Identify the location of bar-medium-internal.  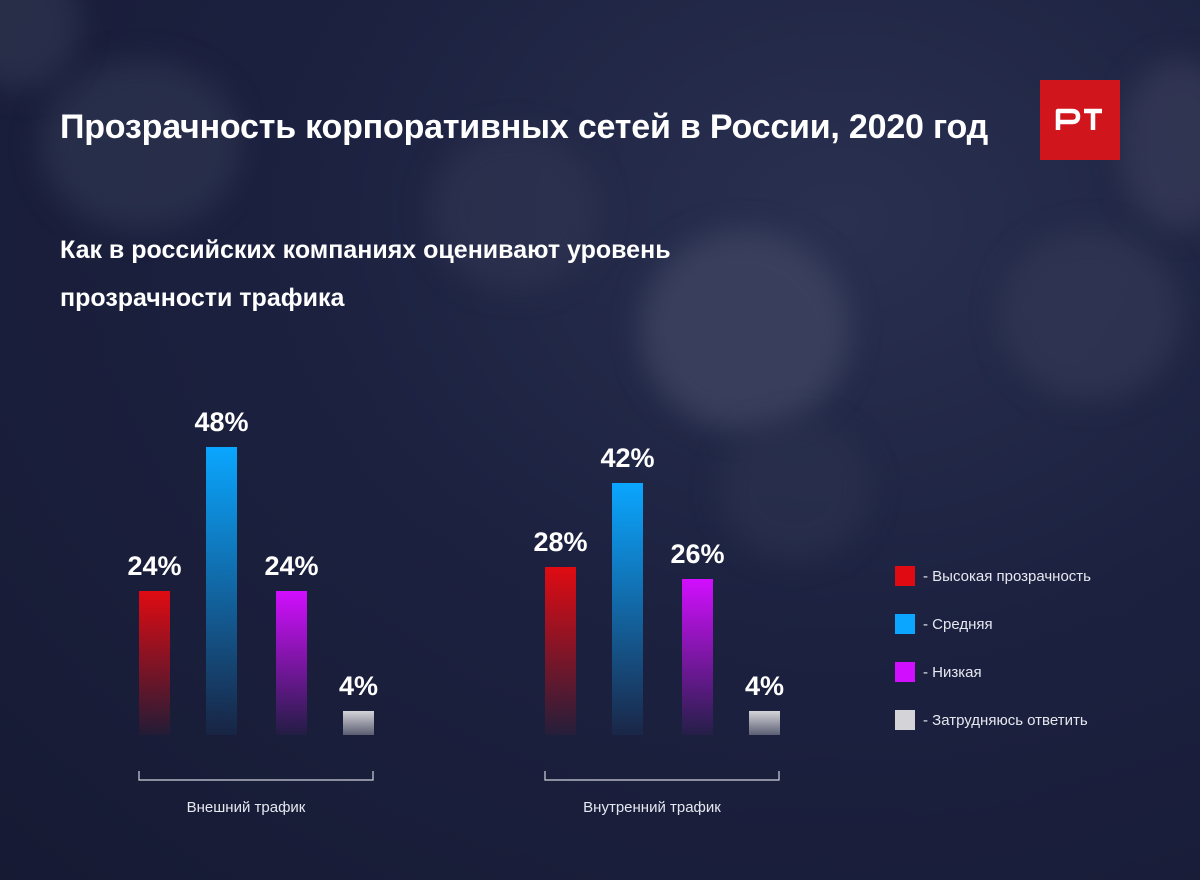
(627, 609).